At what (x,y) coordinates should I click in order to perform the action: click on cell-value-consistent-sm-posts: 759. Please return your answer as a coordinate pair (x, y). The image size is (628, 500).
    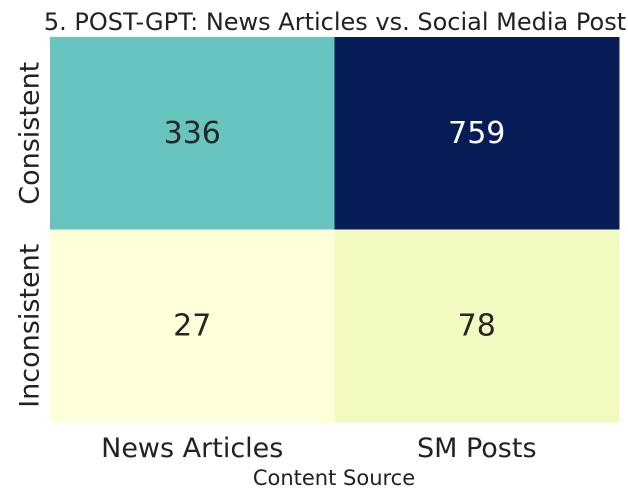
    Looking at the image, I should click on (476, 133).